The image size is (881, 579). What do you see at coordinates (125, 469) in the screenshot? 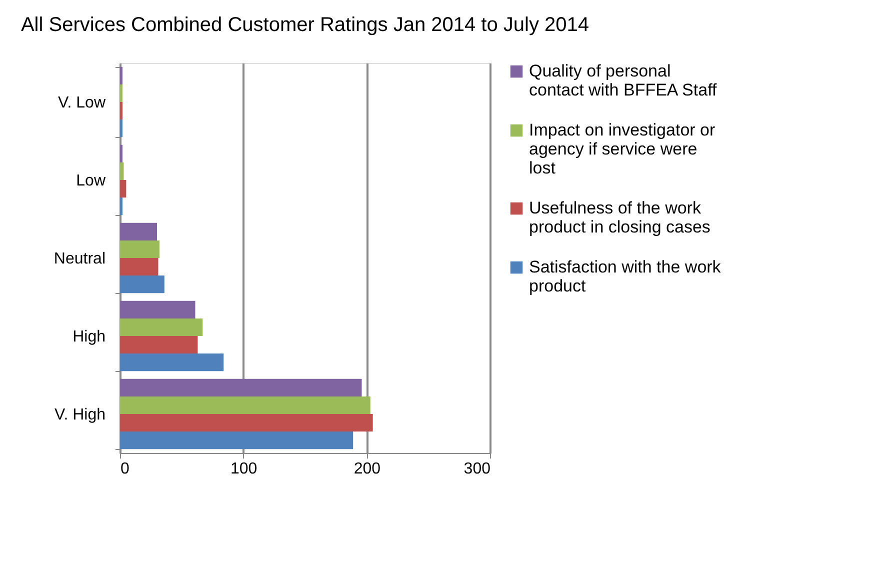
I see `x-tick-label: 0` at bounding box center [125, 469].